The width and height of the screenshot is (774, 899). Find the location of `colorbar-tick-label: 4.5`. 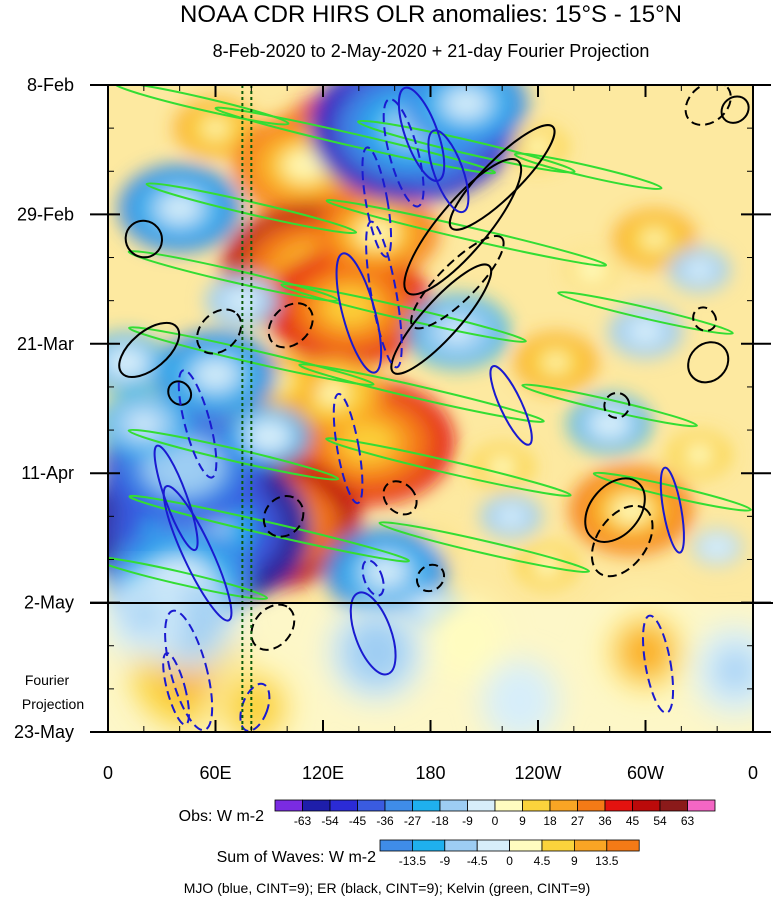

colorbar-tick-label: 4.5 is located at coordinates (542, 861).